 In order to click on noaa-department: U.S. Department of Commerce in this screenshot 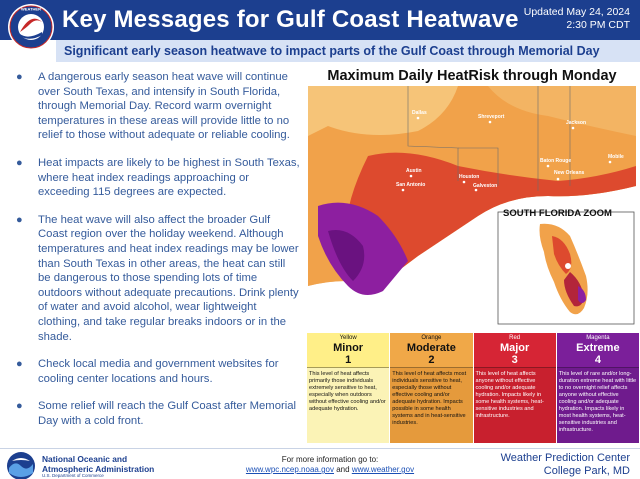, I will do `click(73, 475)`.